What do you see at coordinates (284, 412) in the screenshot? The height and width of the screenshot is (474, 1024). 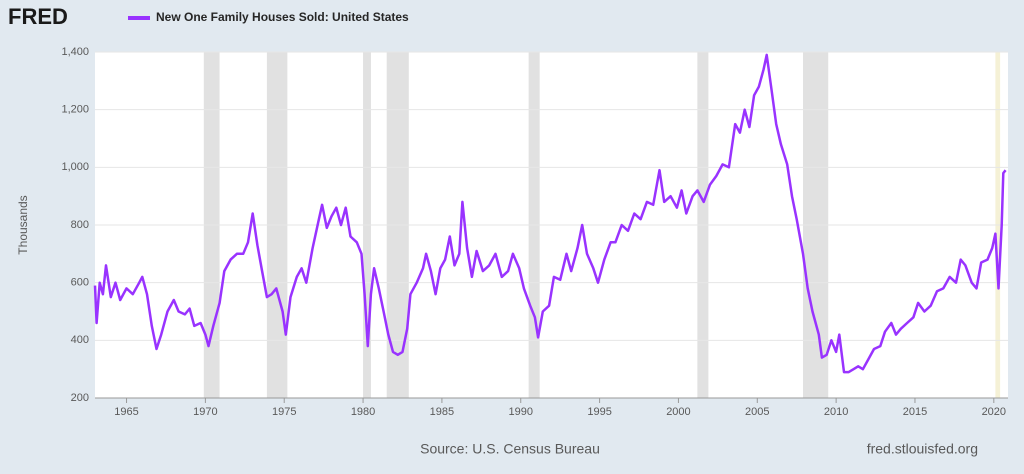 I see `x-tick-label: 1975` at bounding box center [284, 412].